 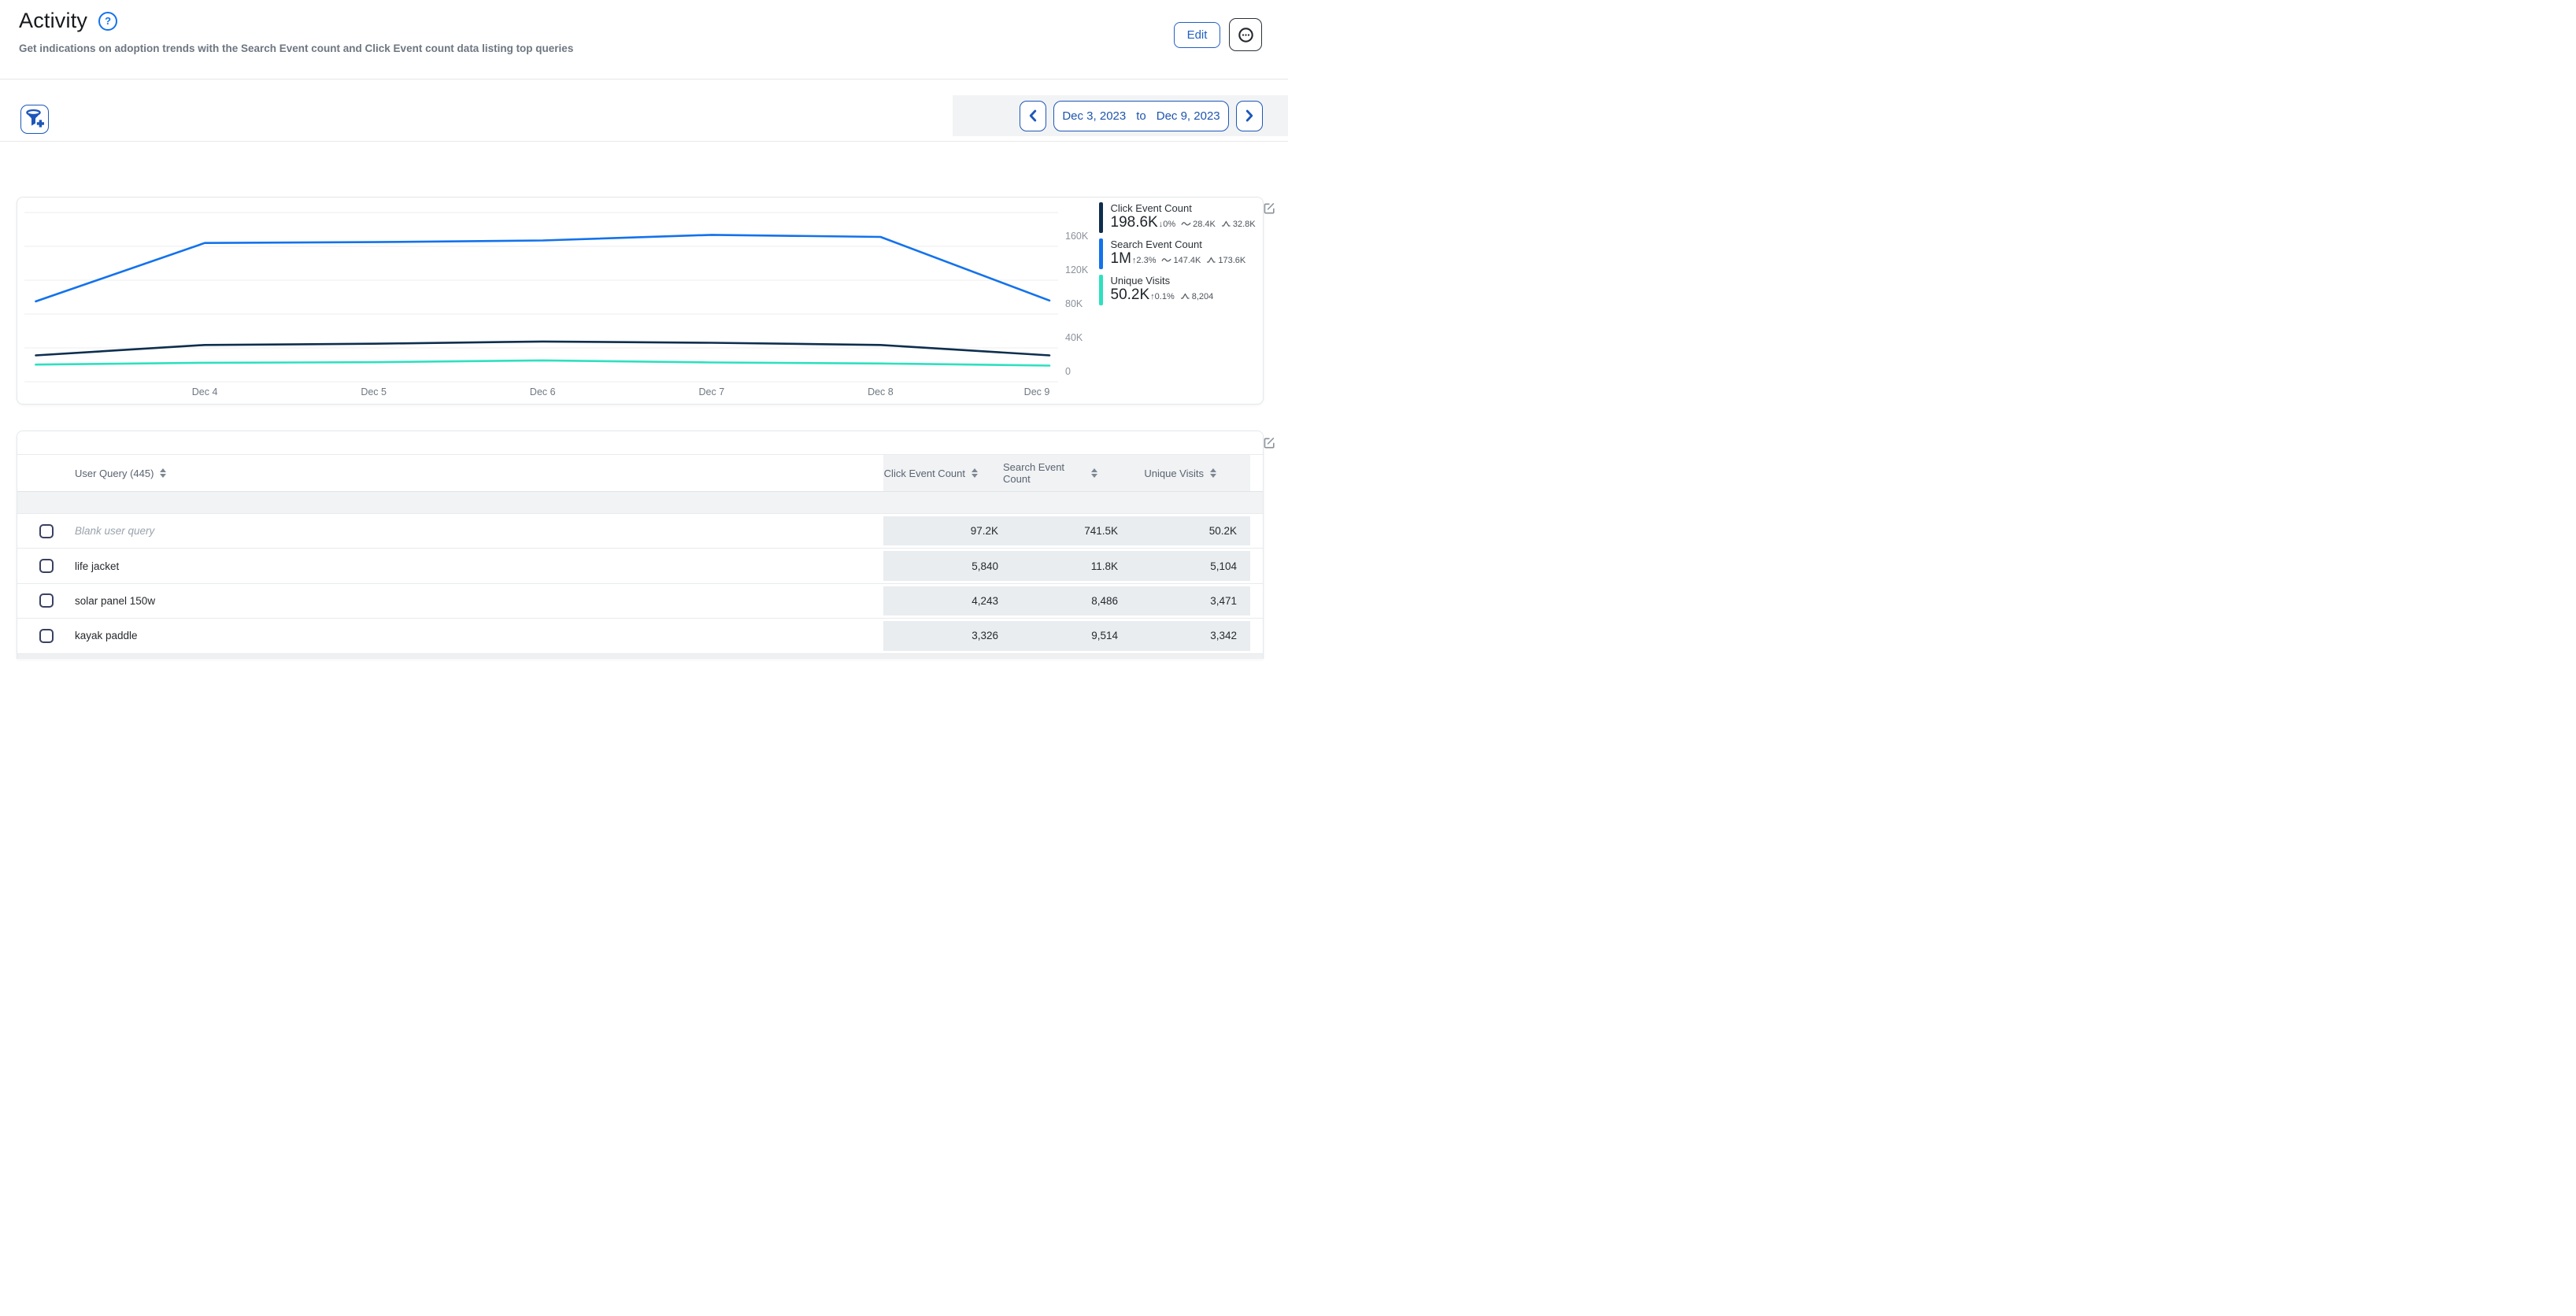 What do you see at coordinates (1223, 636) in the screenshot?
I see `cell-unique-visits: 3,342` at bounding box center [1223, 636].